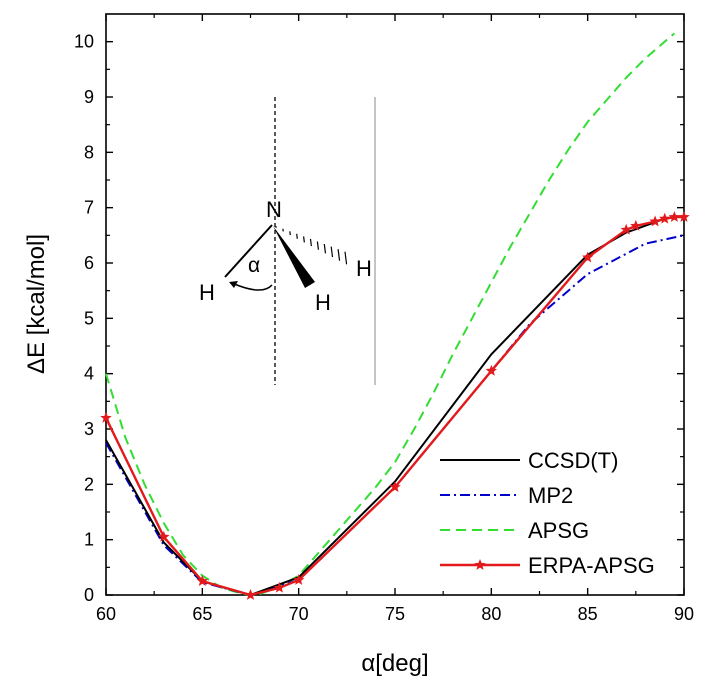  I want to click on y-tick-label: 3, so click(89, 429).